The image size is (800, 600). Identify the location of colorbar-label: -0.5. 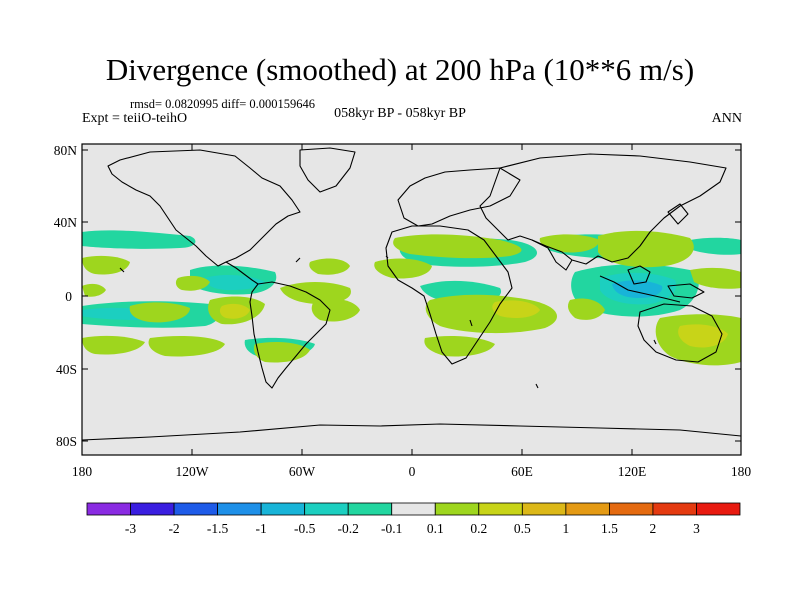
(305, 528).